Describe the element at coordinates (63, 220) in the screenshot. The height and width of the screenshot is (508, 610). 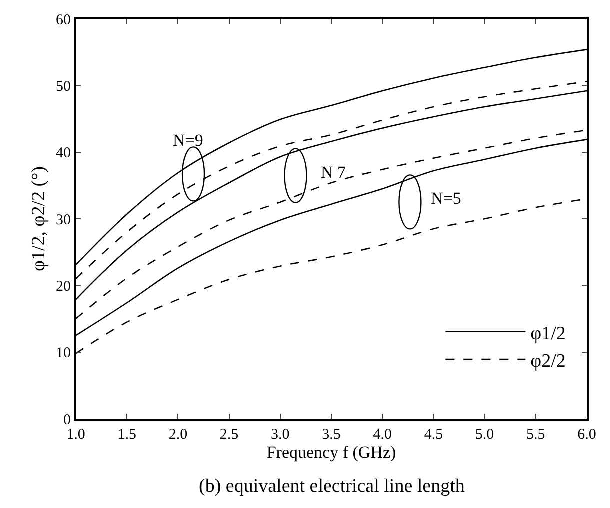
I see `y-tick-label: 30` at that location.